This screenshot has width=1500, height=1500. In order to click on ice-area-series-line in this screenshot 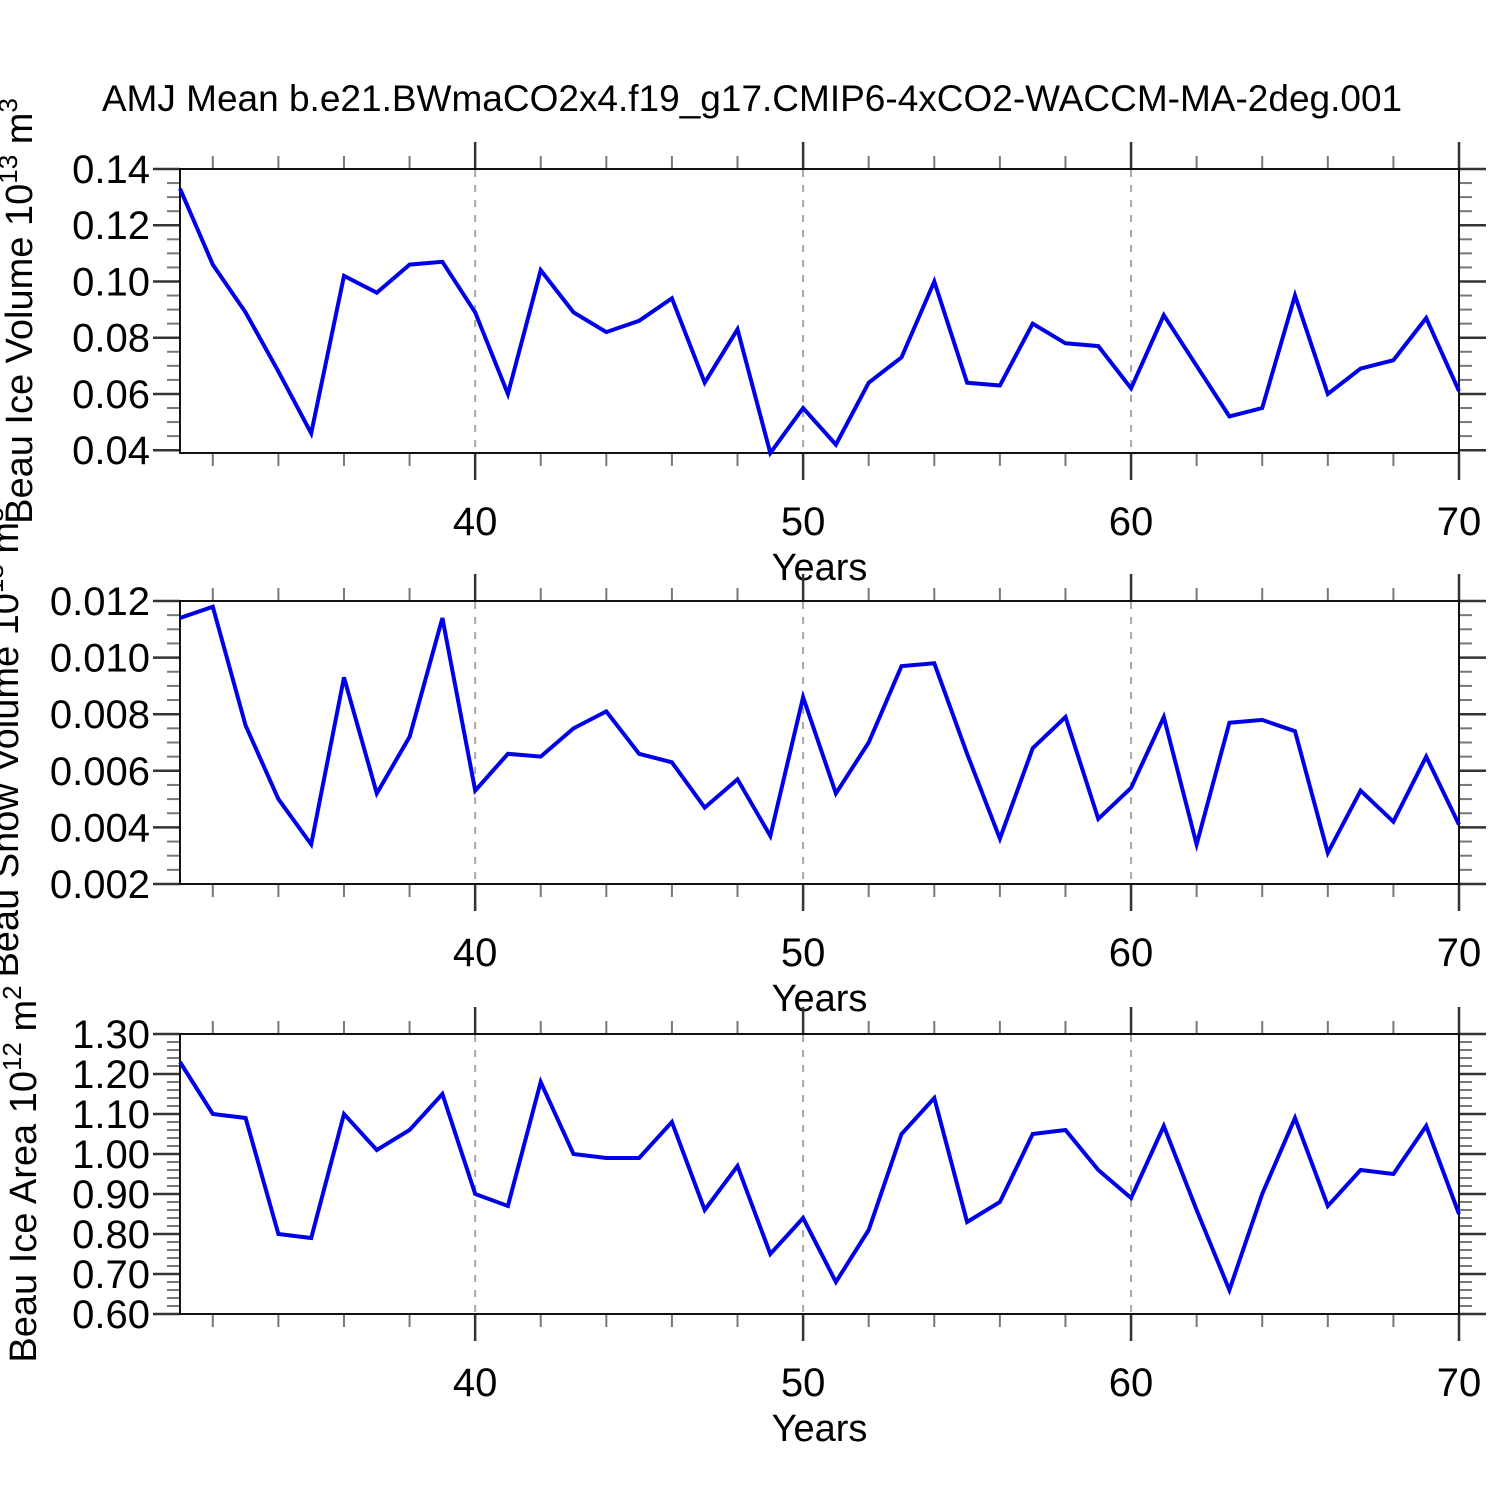, I will do `click(819, 1178)`.